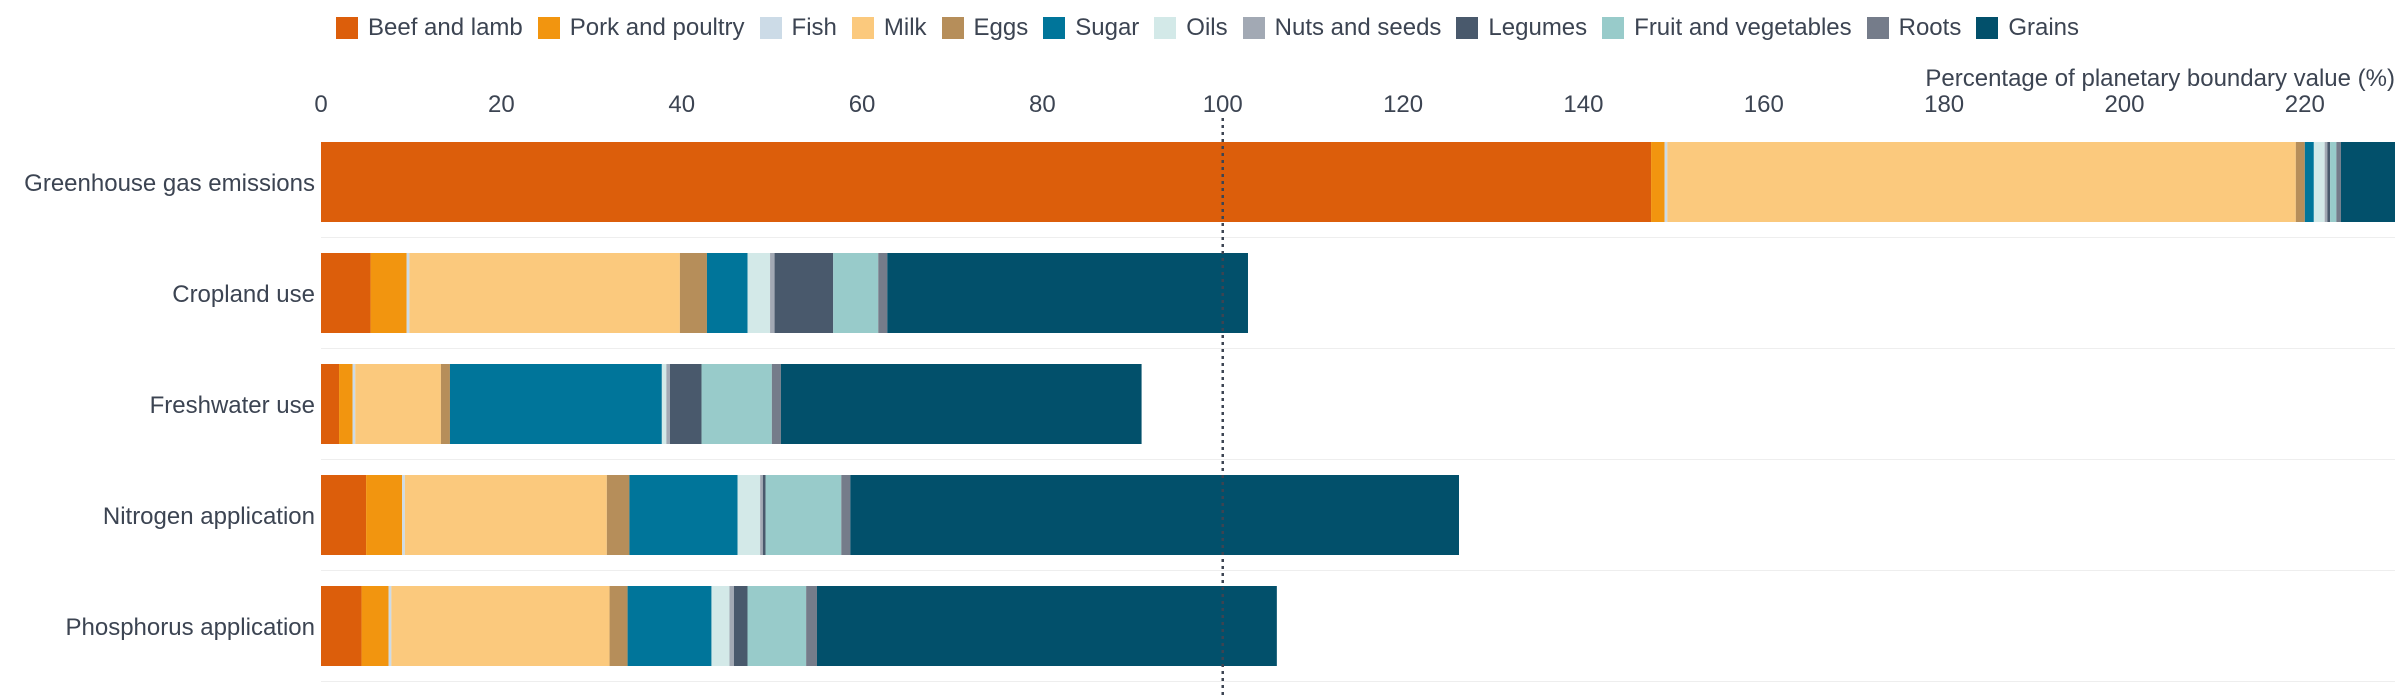  Describe the element at coordinates (1930, 27) in the screenshot. I see `legend-label: Roots` at that location.